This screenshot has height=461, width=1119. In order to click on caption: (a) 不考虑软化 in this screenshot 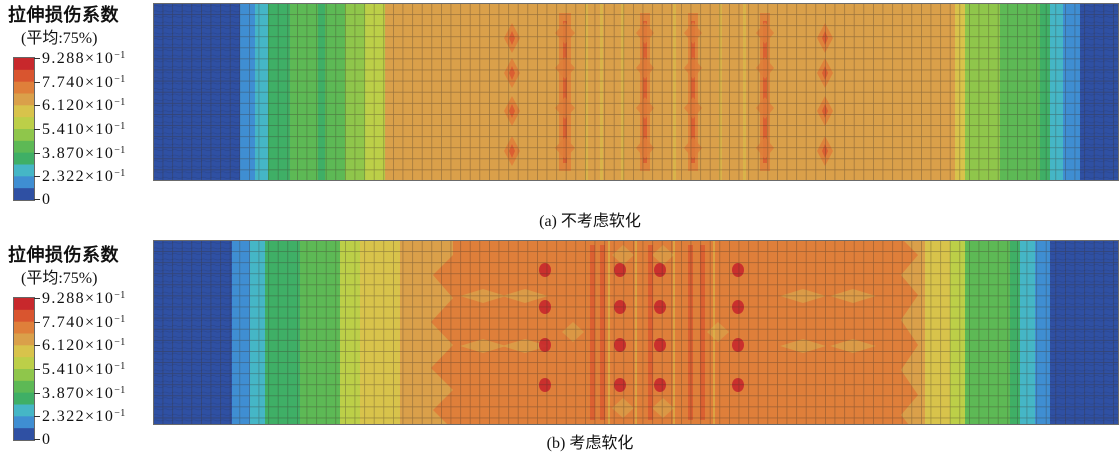, I will do `click(590, 221)`.